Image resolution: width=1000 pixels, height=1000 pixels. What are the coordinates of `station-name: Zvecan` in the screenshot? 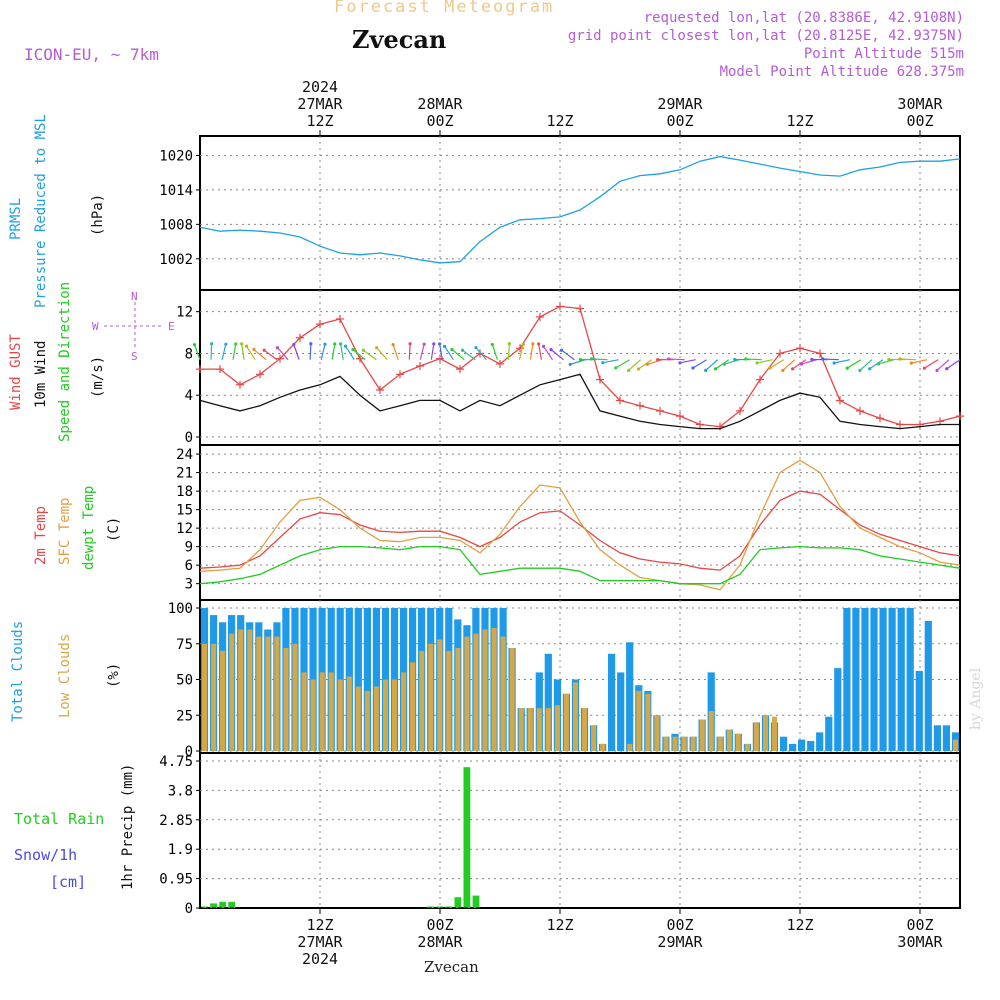 It's located at (399, 39).